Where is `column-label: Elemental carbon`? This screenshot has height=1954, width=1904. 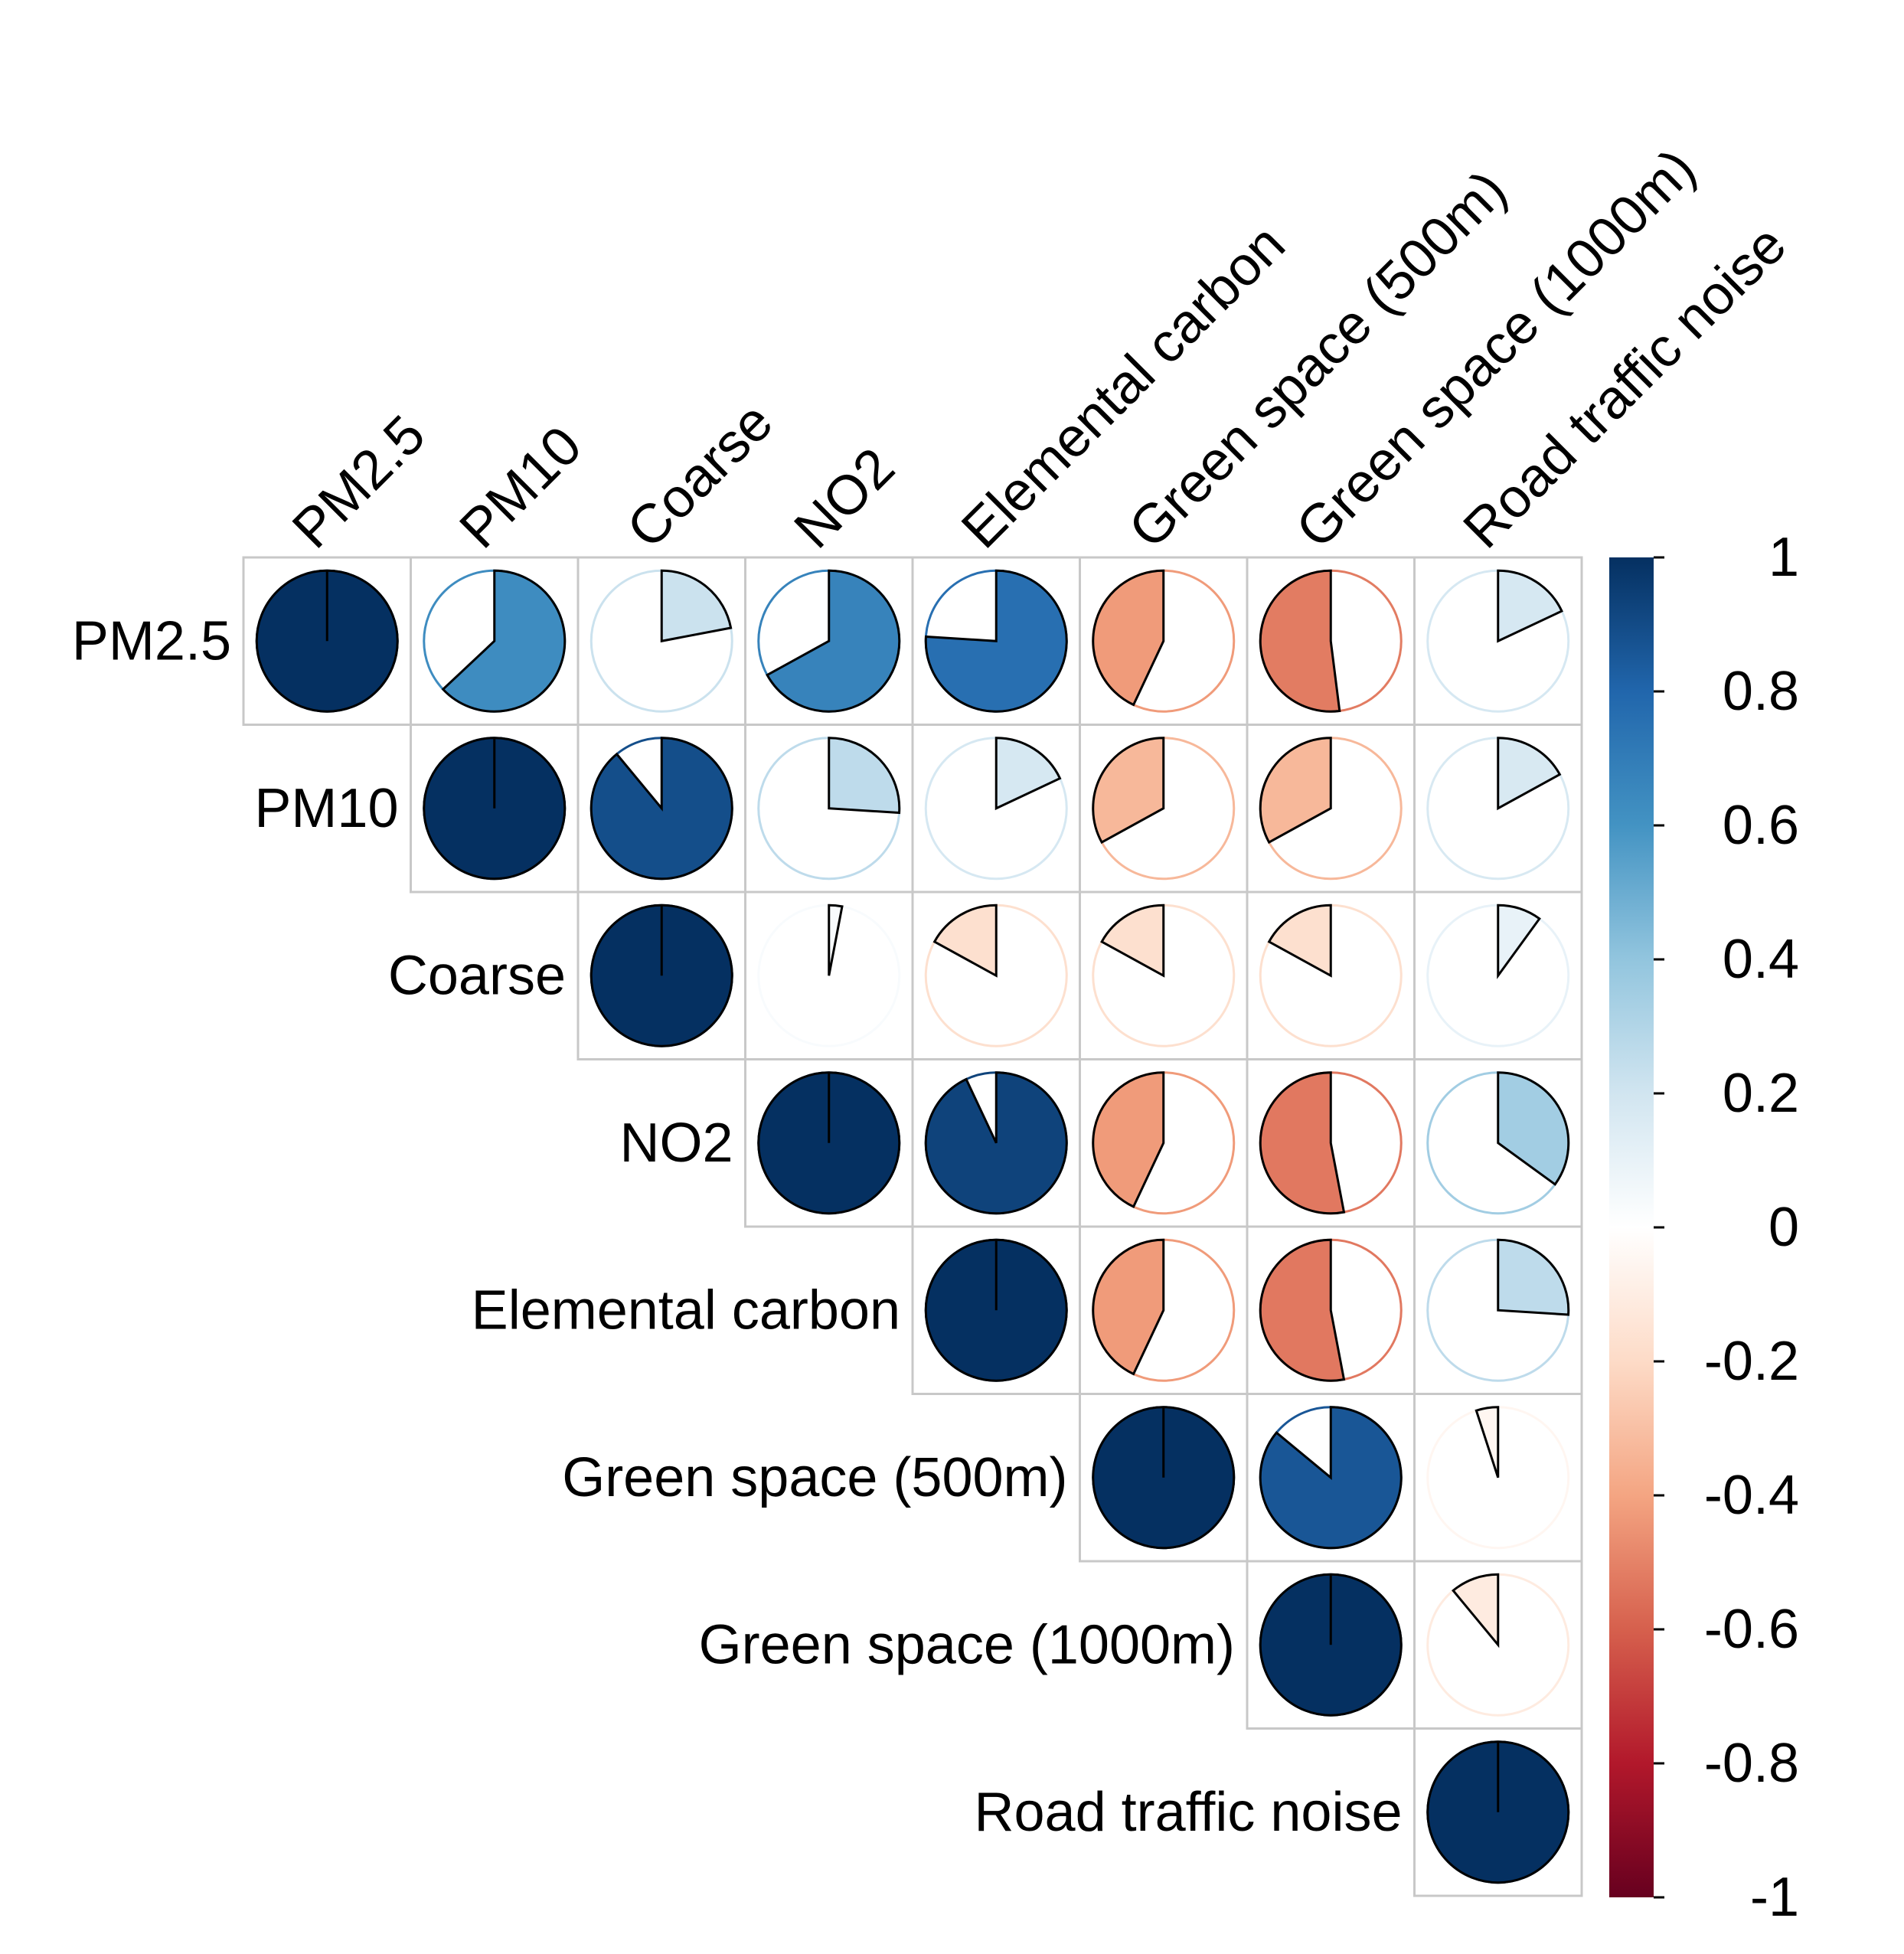
column-label: Elemental carbon is located at coordinates (1123, 387).